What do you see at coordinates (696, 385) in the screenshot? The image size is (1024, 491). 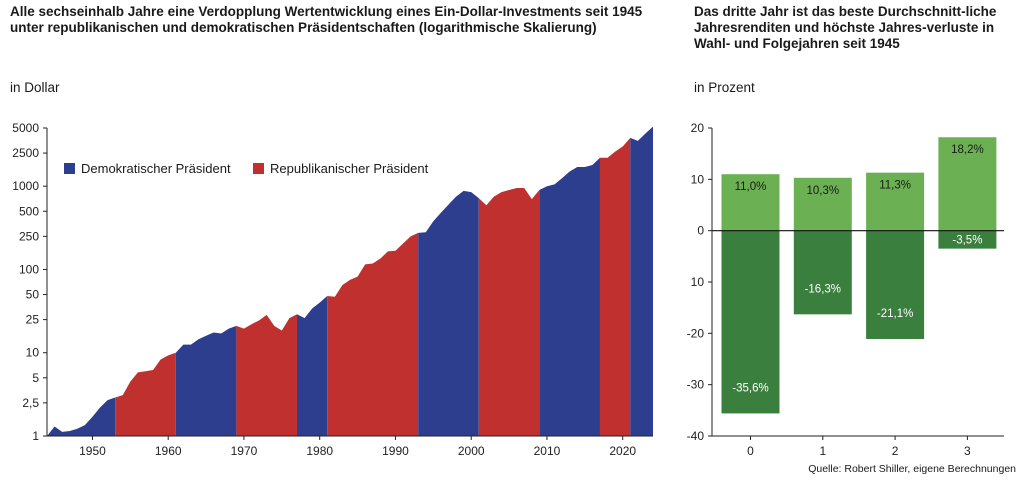 I see `right-y-tick-label: -30` at bounding box center [696, 385].